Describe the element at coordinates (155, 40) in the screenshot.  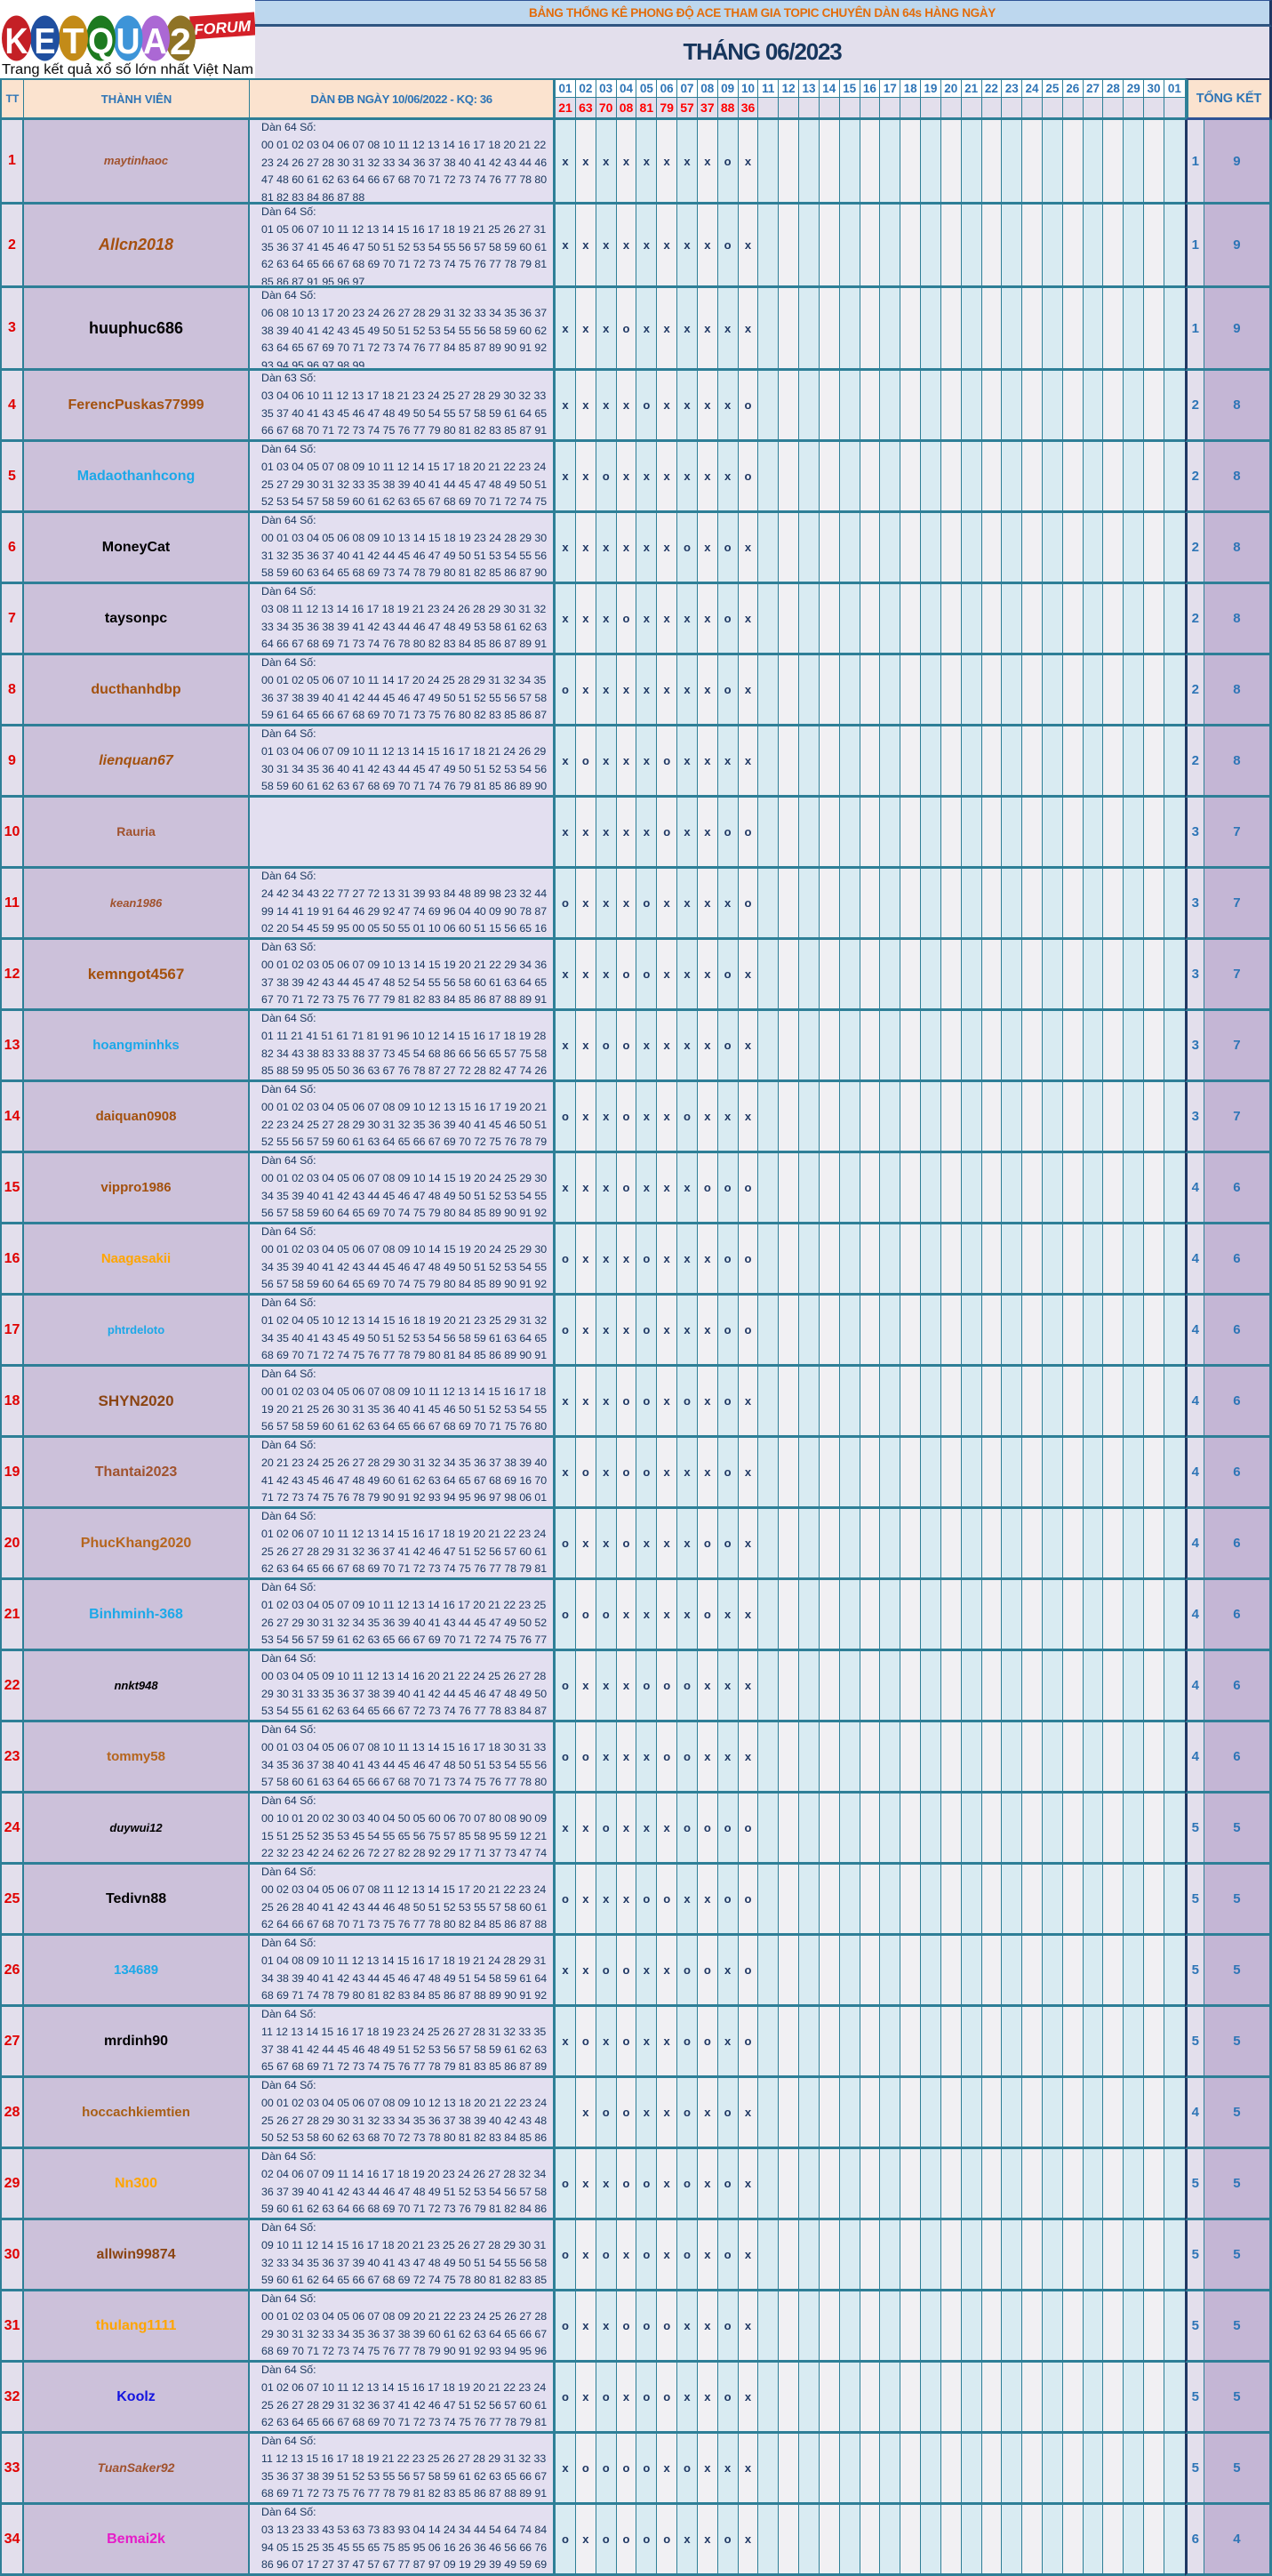
I see `svg-text: A` at that location.